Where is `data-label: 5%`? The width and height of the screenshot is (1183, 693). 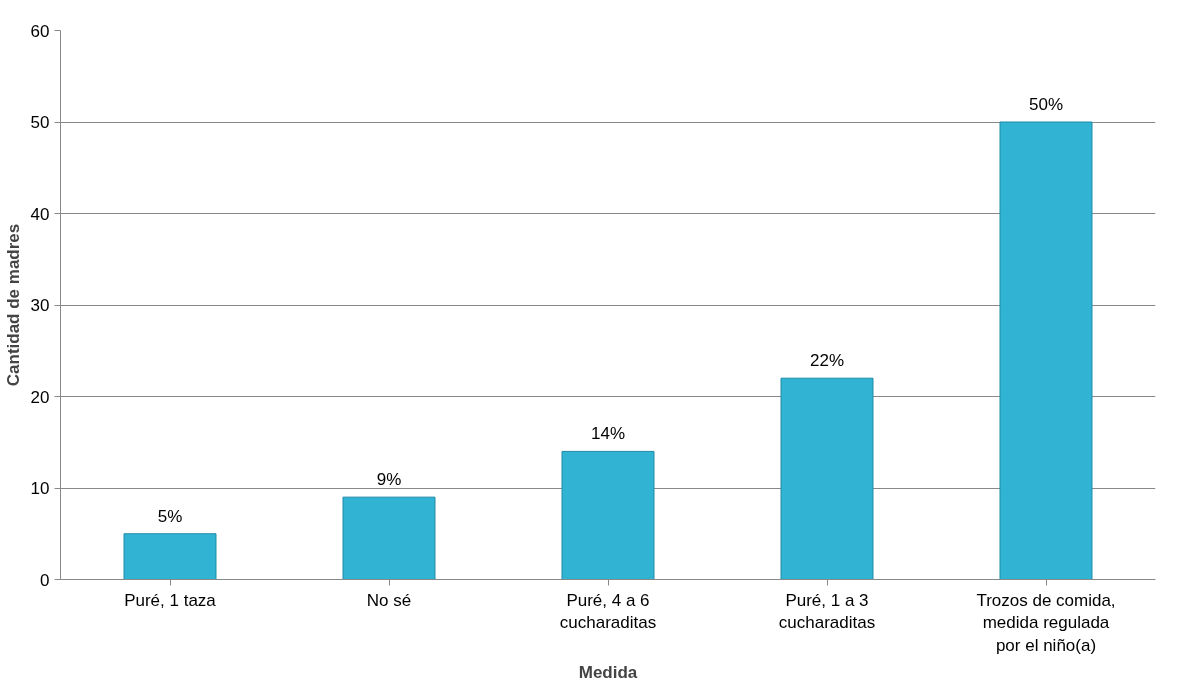 data-label: 5% is located at coordinates (170, 516).